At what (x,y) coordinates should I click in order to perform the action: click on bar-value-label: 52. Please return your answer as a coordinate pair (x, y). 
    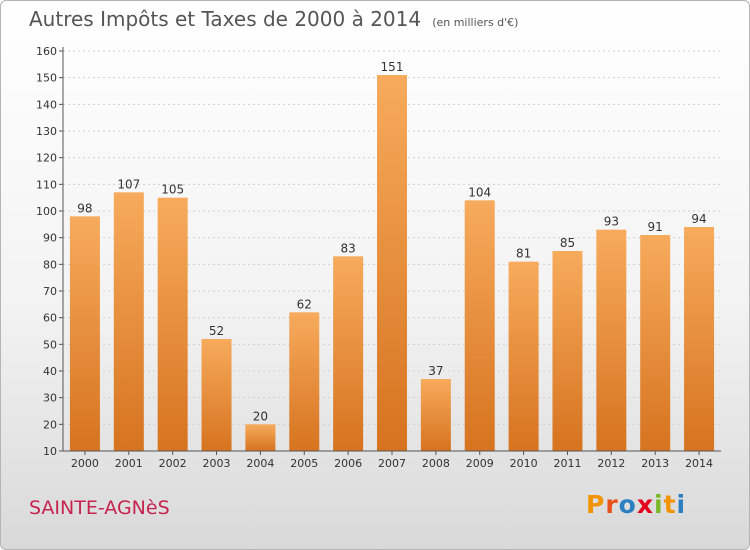
    Looking at the image, I should click on (216, 331).